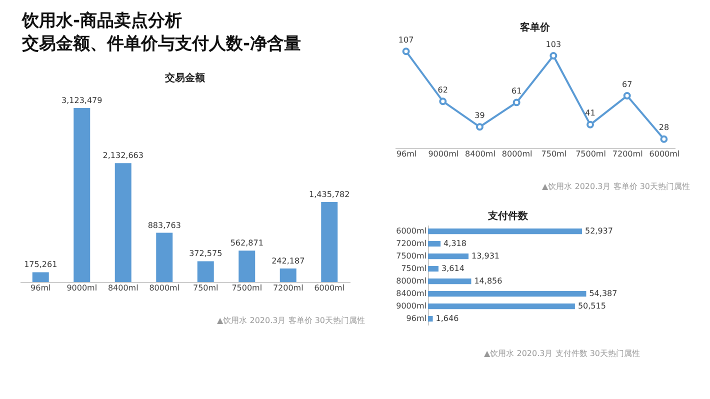 Image resolution: width=710 pixels, height=399 pixels. I want to click on y-tick-label: 9000ml, so click(411, 305).